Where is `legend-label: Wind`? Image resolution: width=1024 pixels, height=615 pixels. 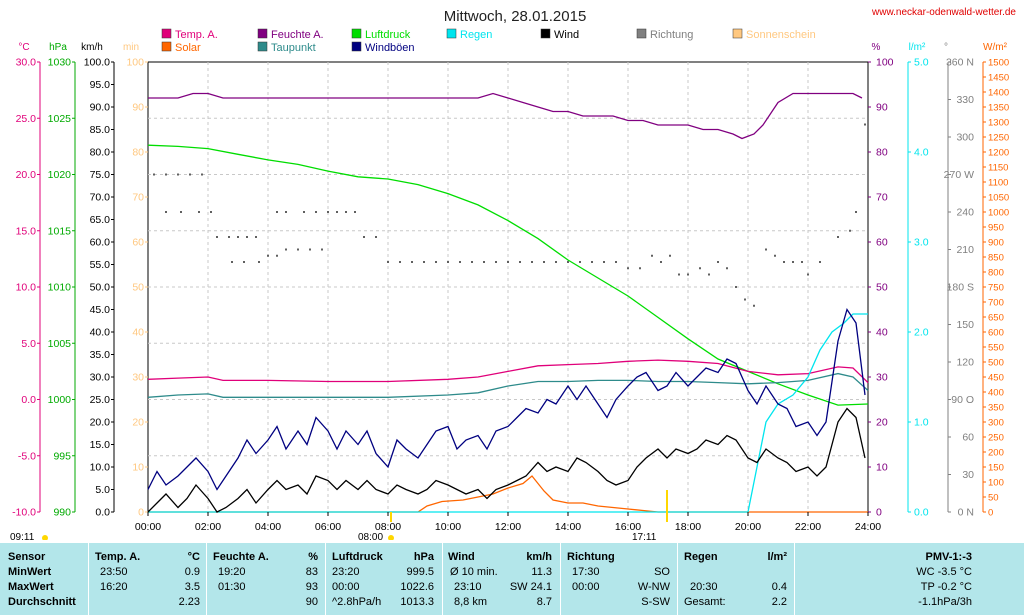 legend-label: Wind is located at coordinates (566, 35).